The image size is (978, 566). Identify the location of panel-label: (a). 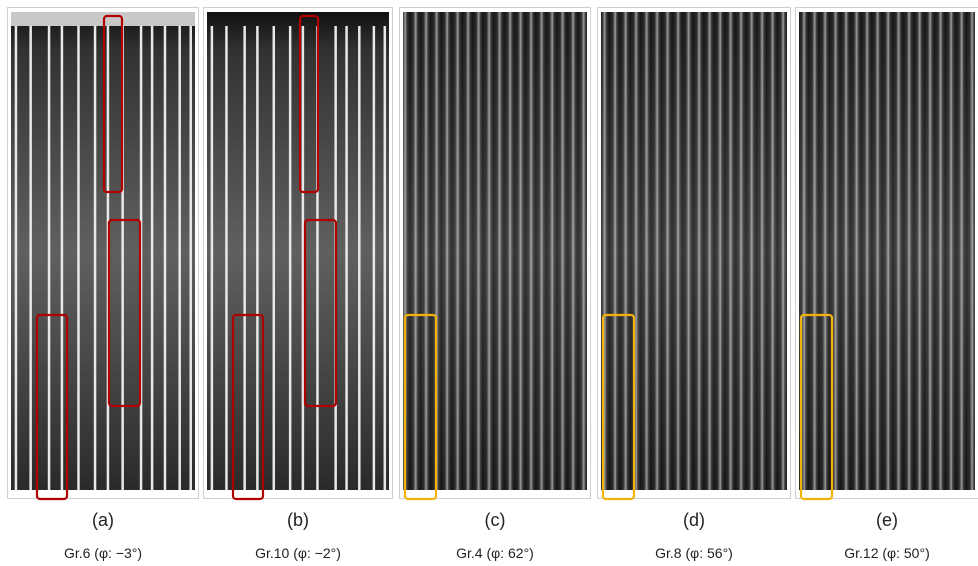
(103, 520).